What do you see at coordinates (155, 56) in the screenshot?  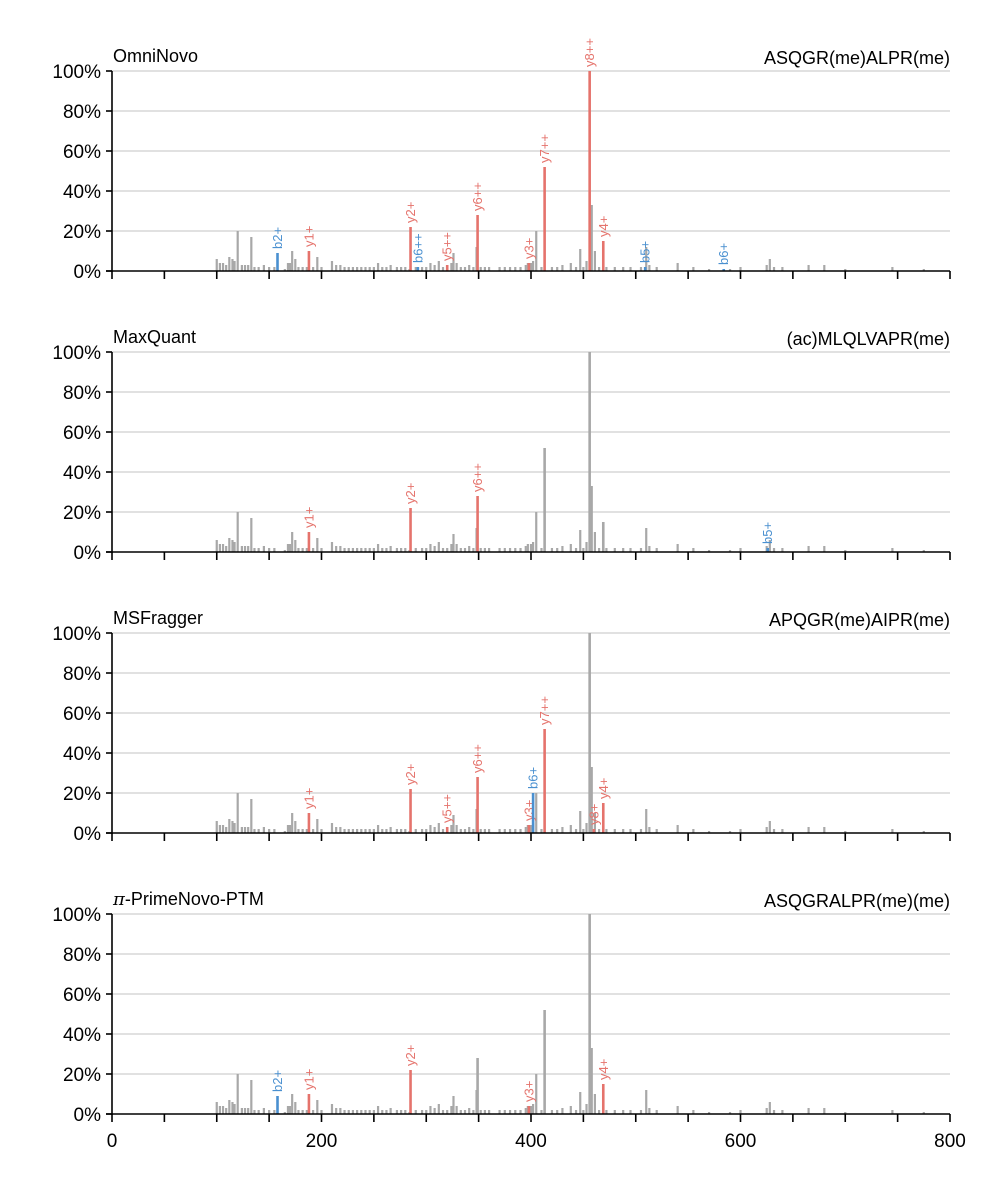 I see `panel-title: OmniNovo` at bounding box center [155, 56].